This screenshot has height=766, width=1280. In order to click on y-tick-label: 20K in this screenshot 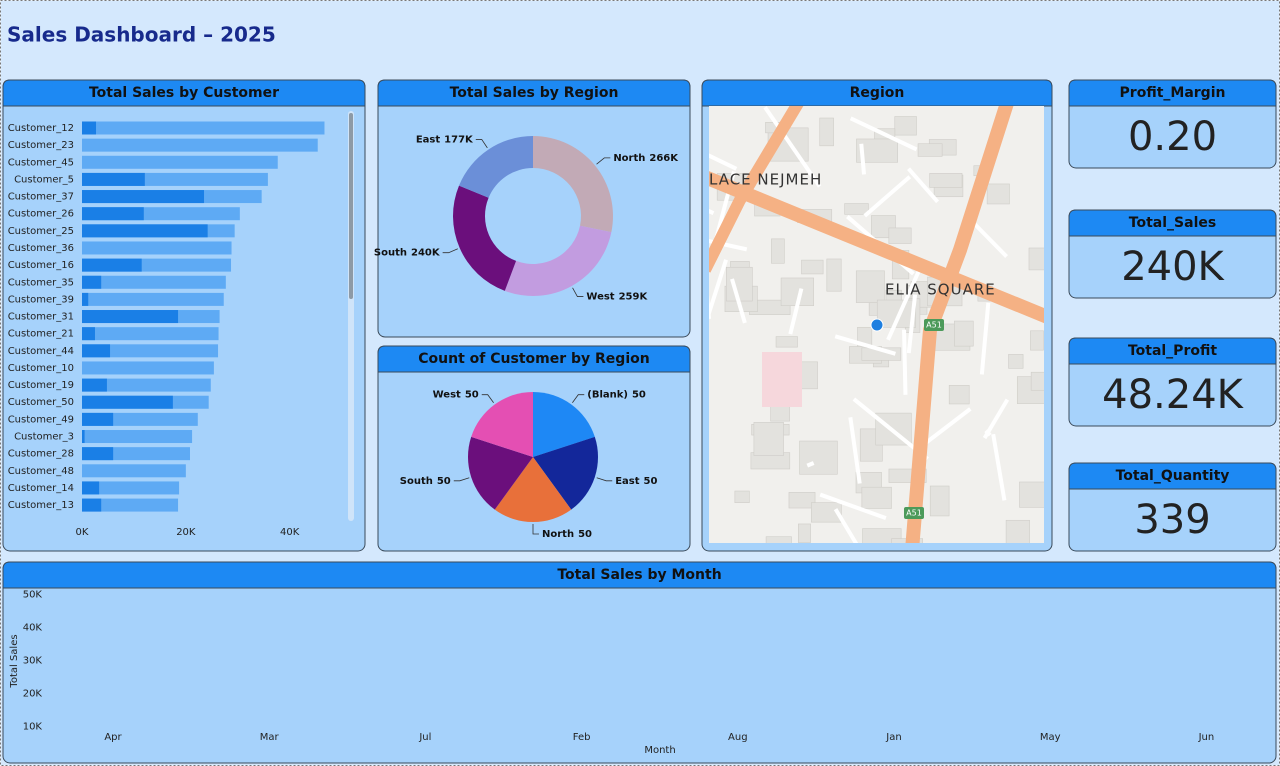, I will do `click(33, 694)`.